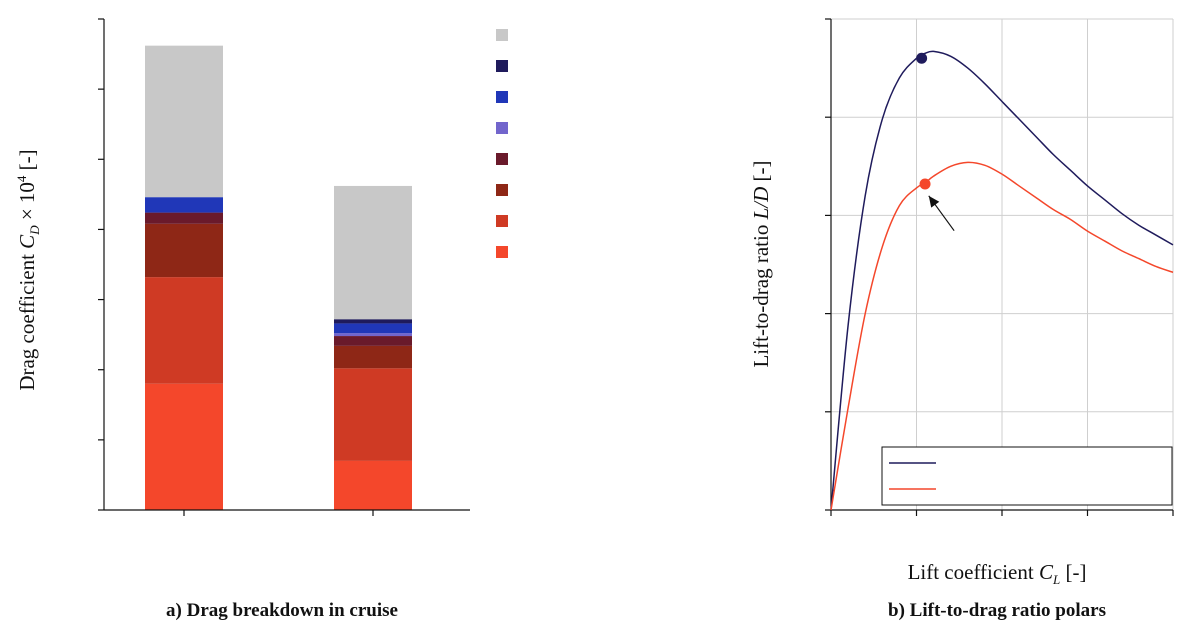  Describe the element at coordinates (27, 203) in the screenshot. I see `ylabel-times: × 10` at that location.